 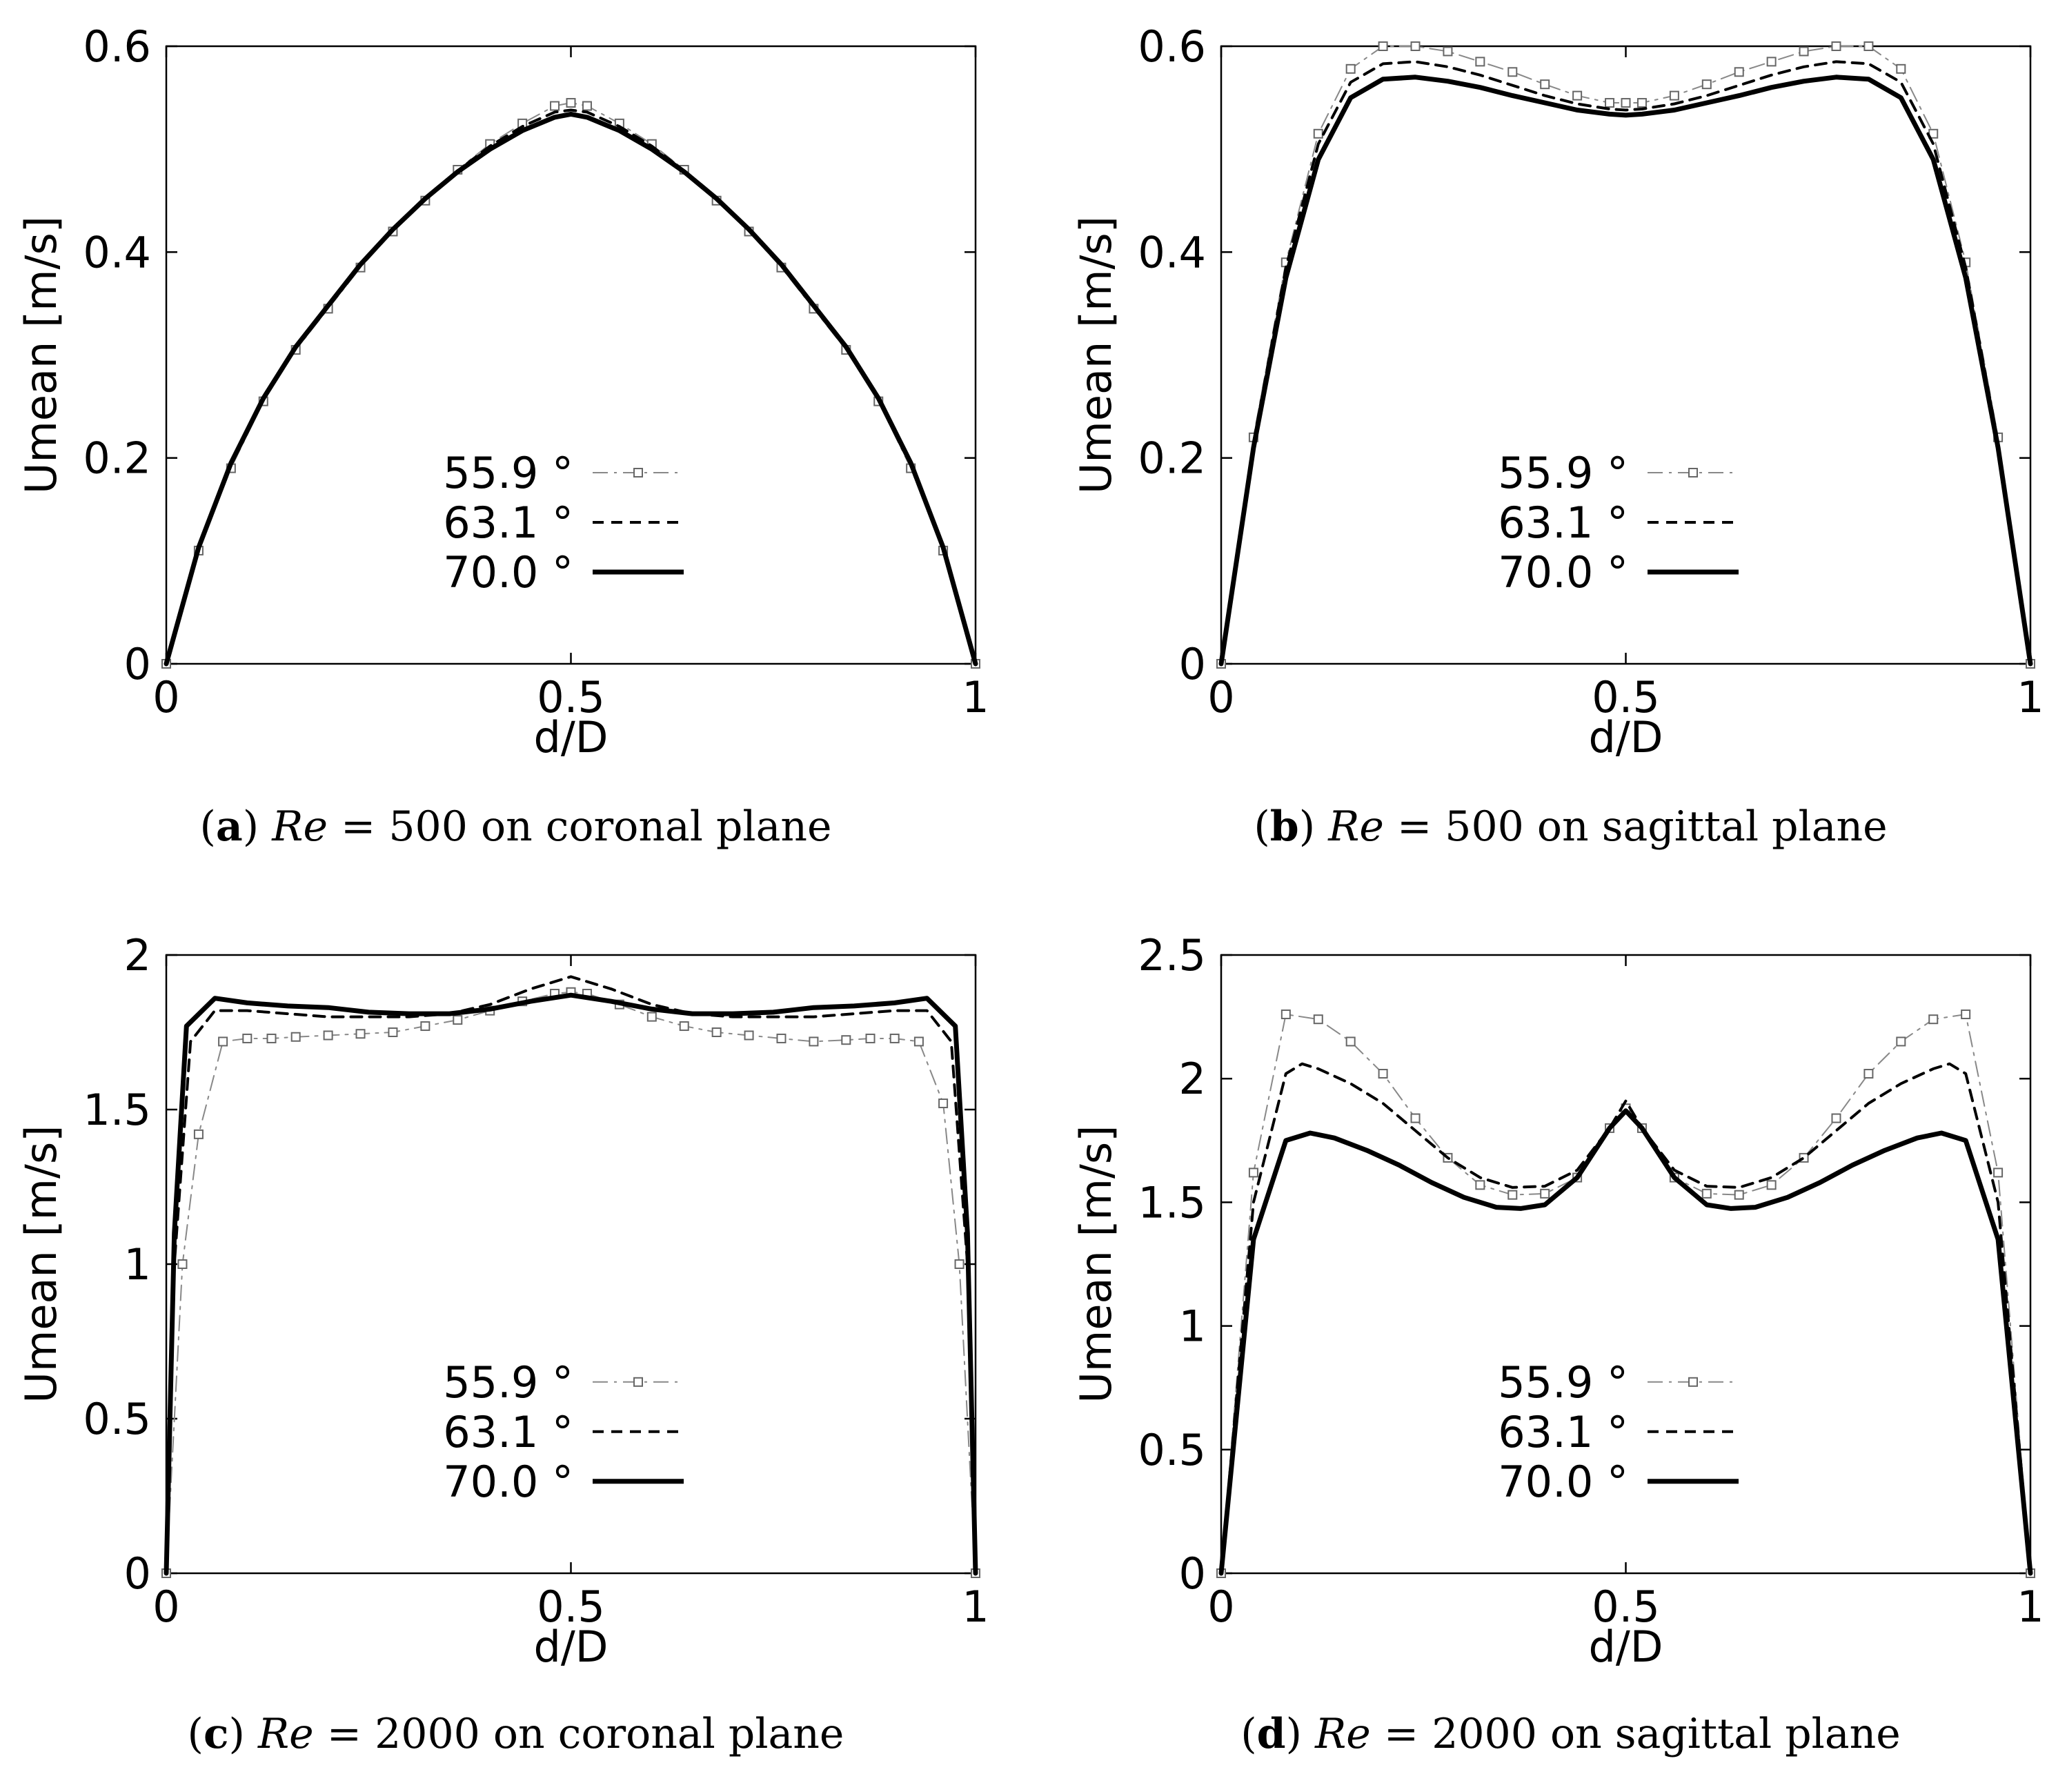 I want to click on caption-letter: b, so click(x=1284, y=827).